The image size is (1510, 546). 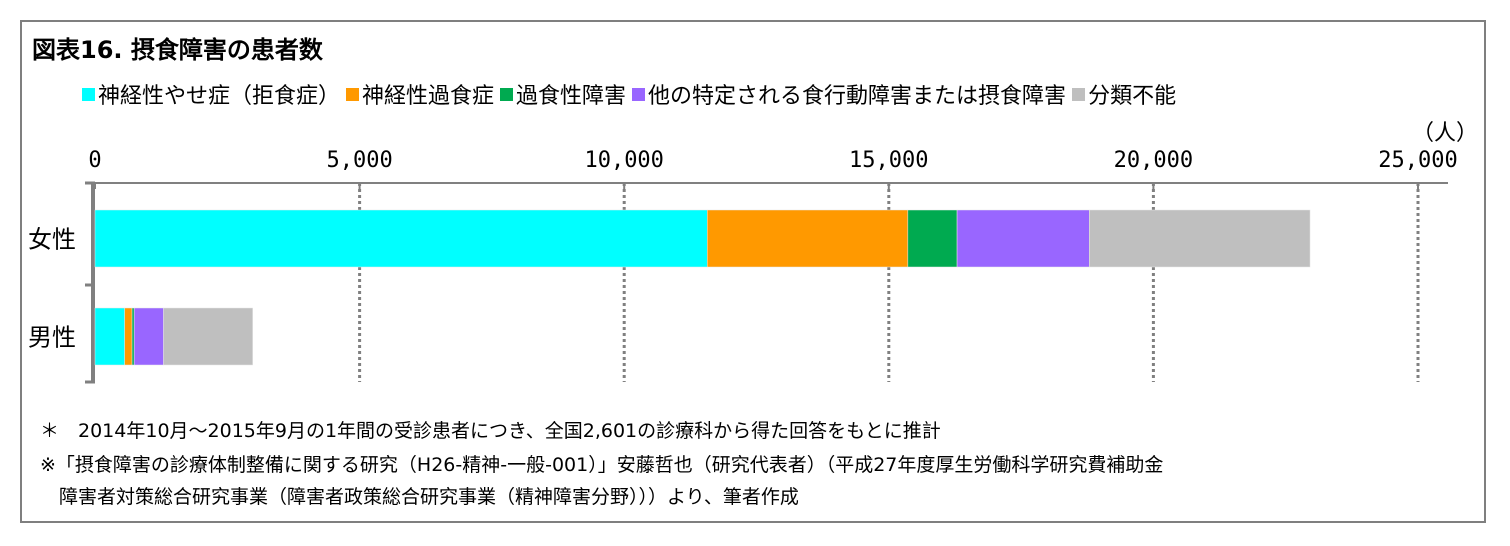 I want to click on category-label: 男性, so click(x=52, y=338).